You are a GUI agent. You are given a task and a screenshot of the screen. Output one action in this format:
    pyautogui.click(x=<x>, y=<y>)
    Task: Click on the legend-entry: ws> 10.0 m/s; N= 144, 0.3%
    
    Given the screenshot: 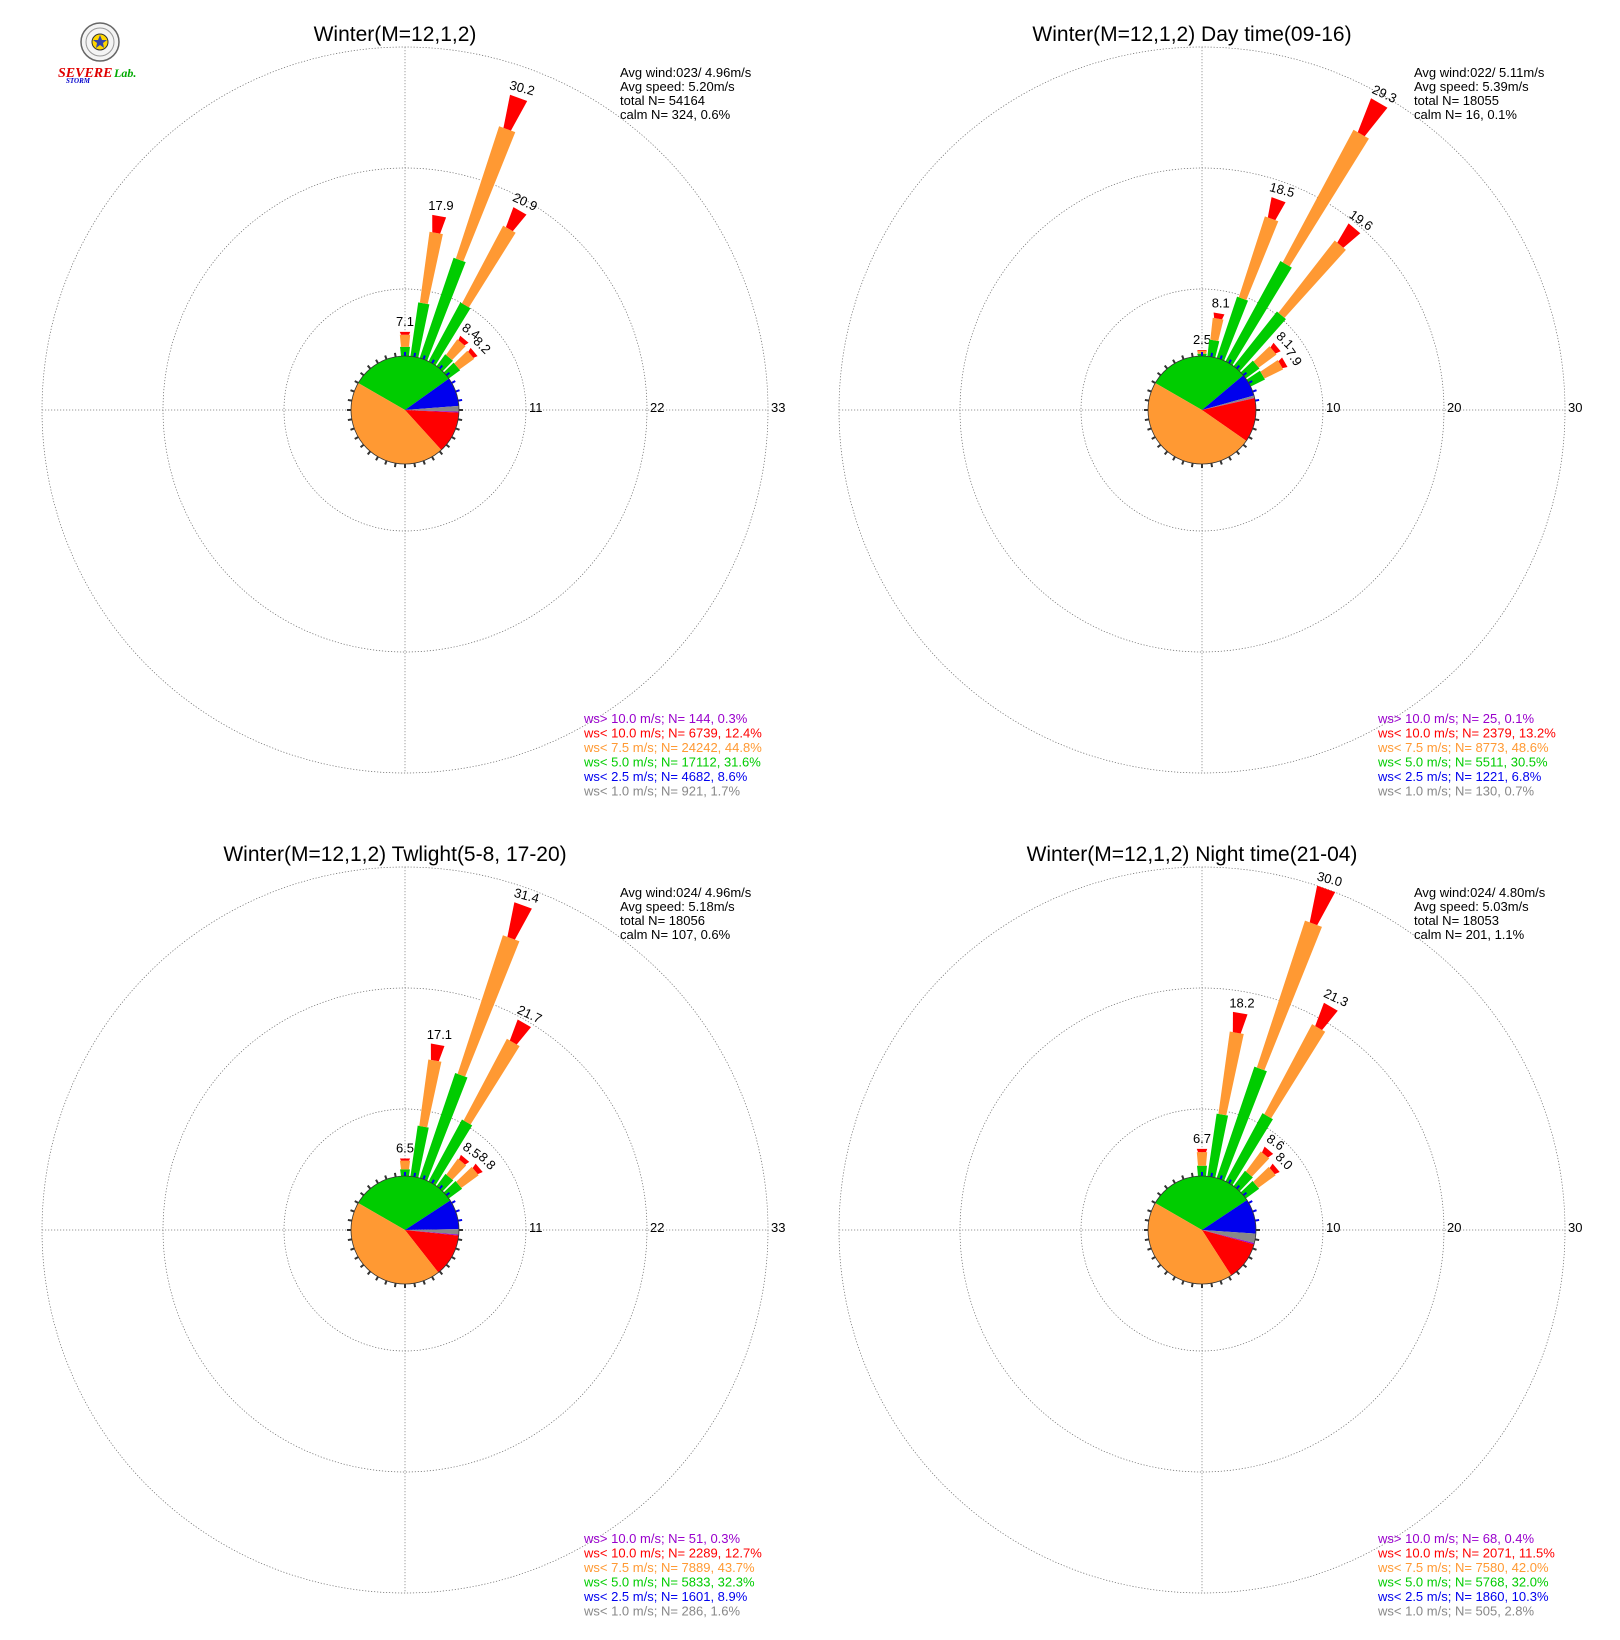 What is the action you would take?
    pyautogui.click(x=665, y=718)
    